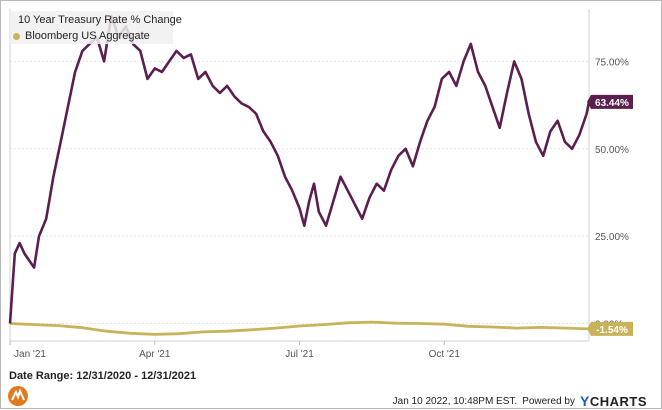  Describe the element at coordinates (455, 401) in the screenshot. I see `timestamp: Jan 10 2022, 10:48PM EST.` at that location.